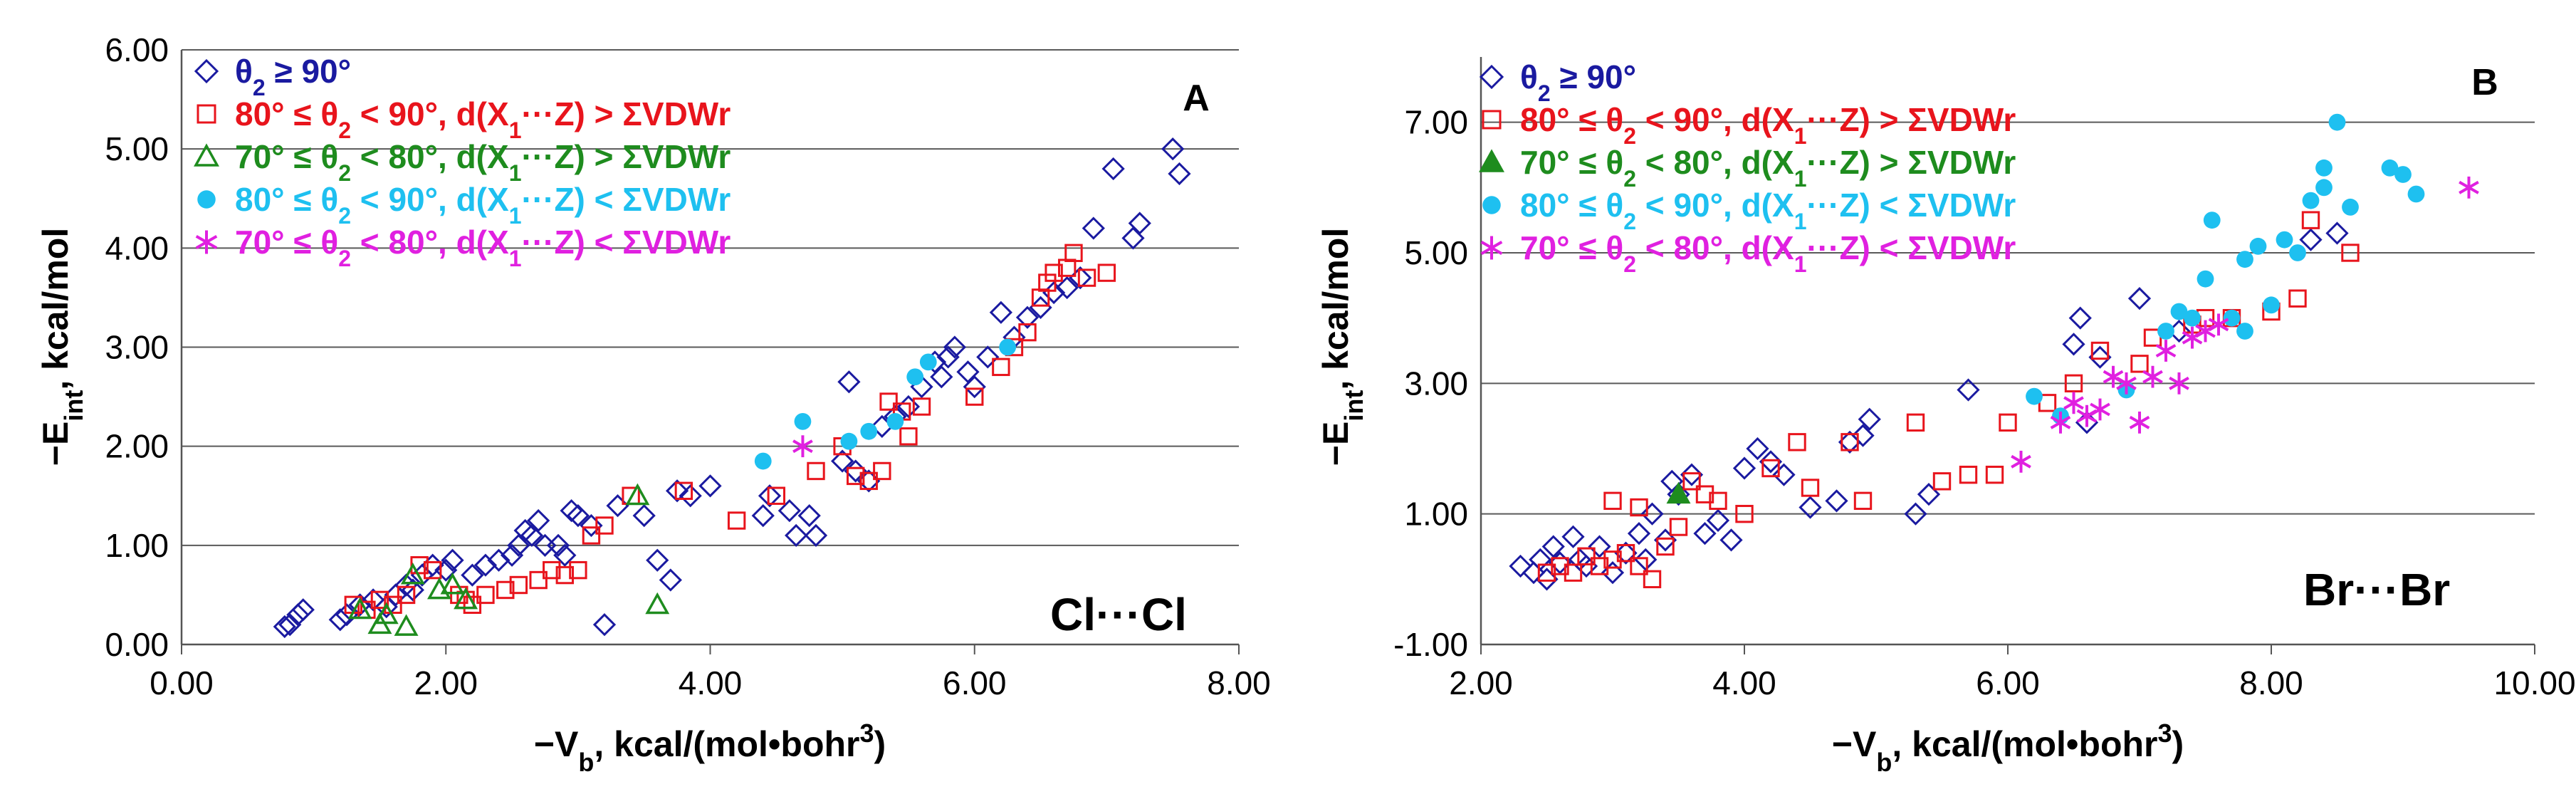 This screenshot has height=799, width=2576. Describe the element at coordinates (1854, 744) in the screenshot. I see `x-axis-title-part: −V` at that location.